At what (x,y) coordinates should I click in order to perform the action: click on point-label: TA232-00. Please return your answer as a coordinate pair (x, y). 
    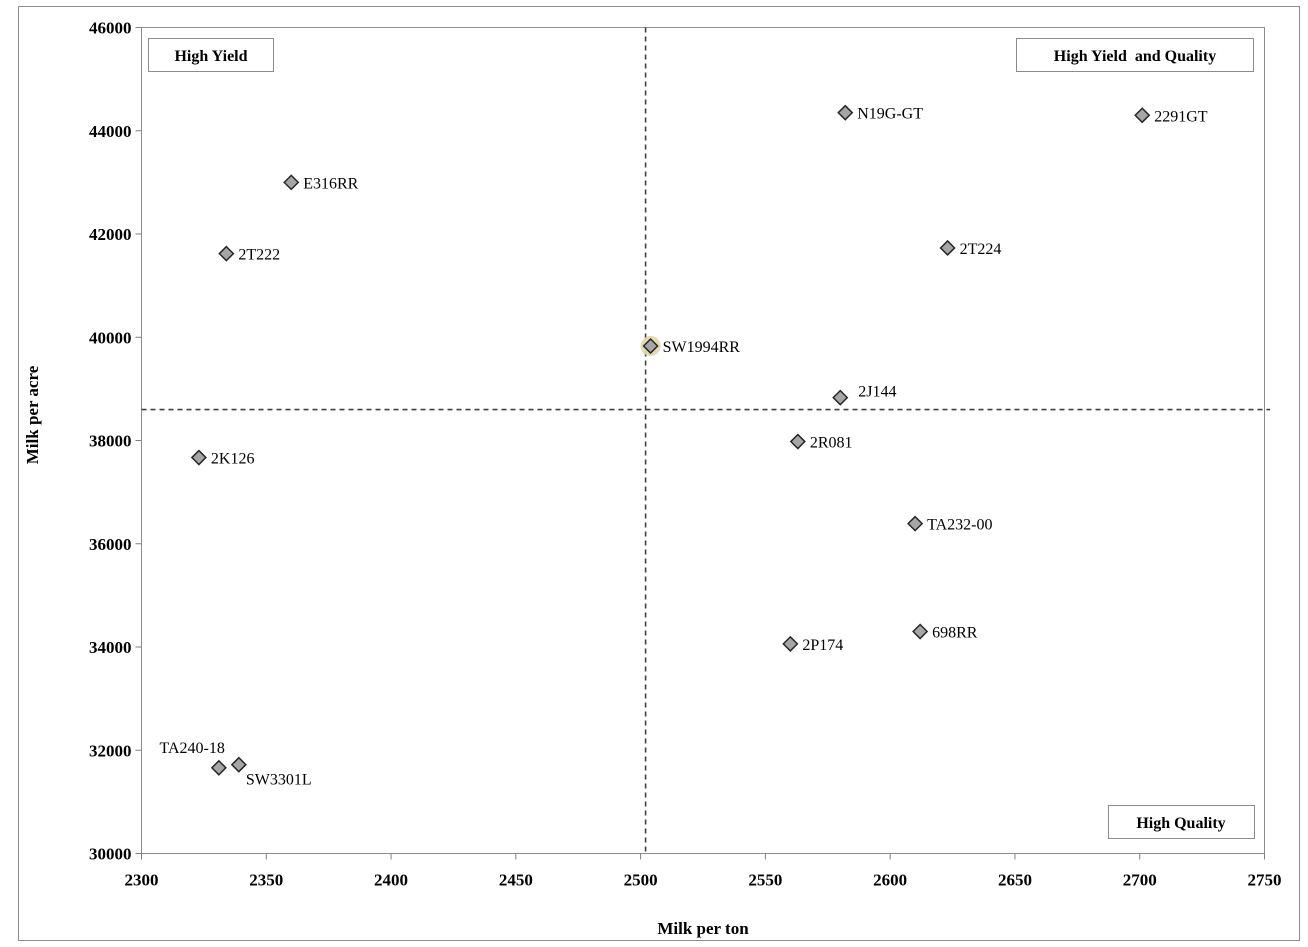
    Looking at the image, I should click on (959, 525).